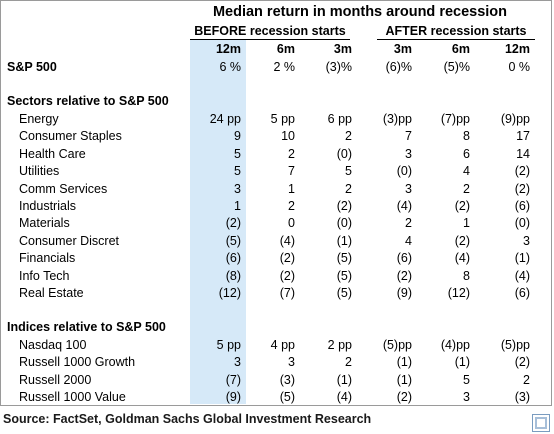  Describe the element at coordinates (39, 171) in the screenshot. I see `sector-row-label: Utilities` at that location.